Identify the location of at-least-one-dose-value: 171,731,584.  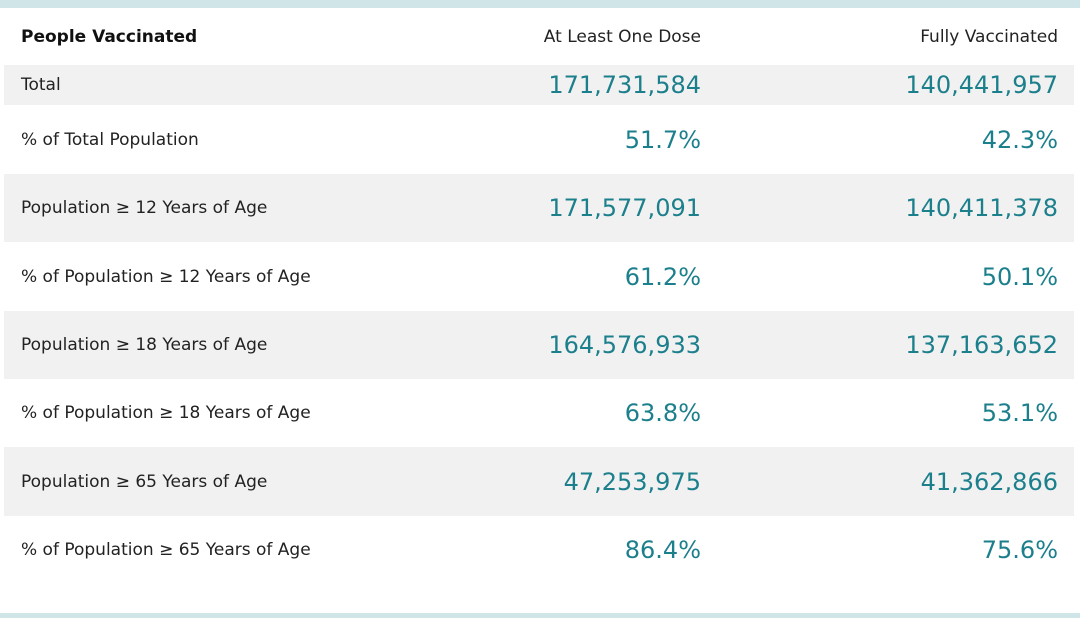
(624, 85).